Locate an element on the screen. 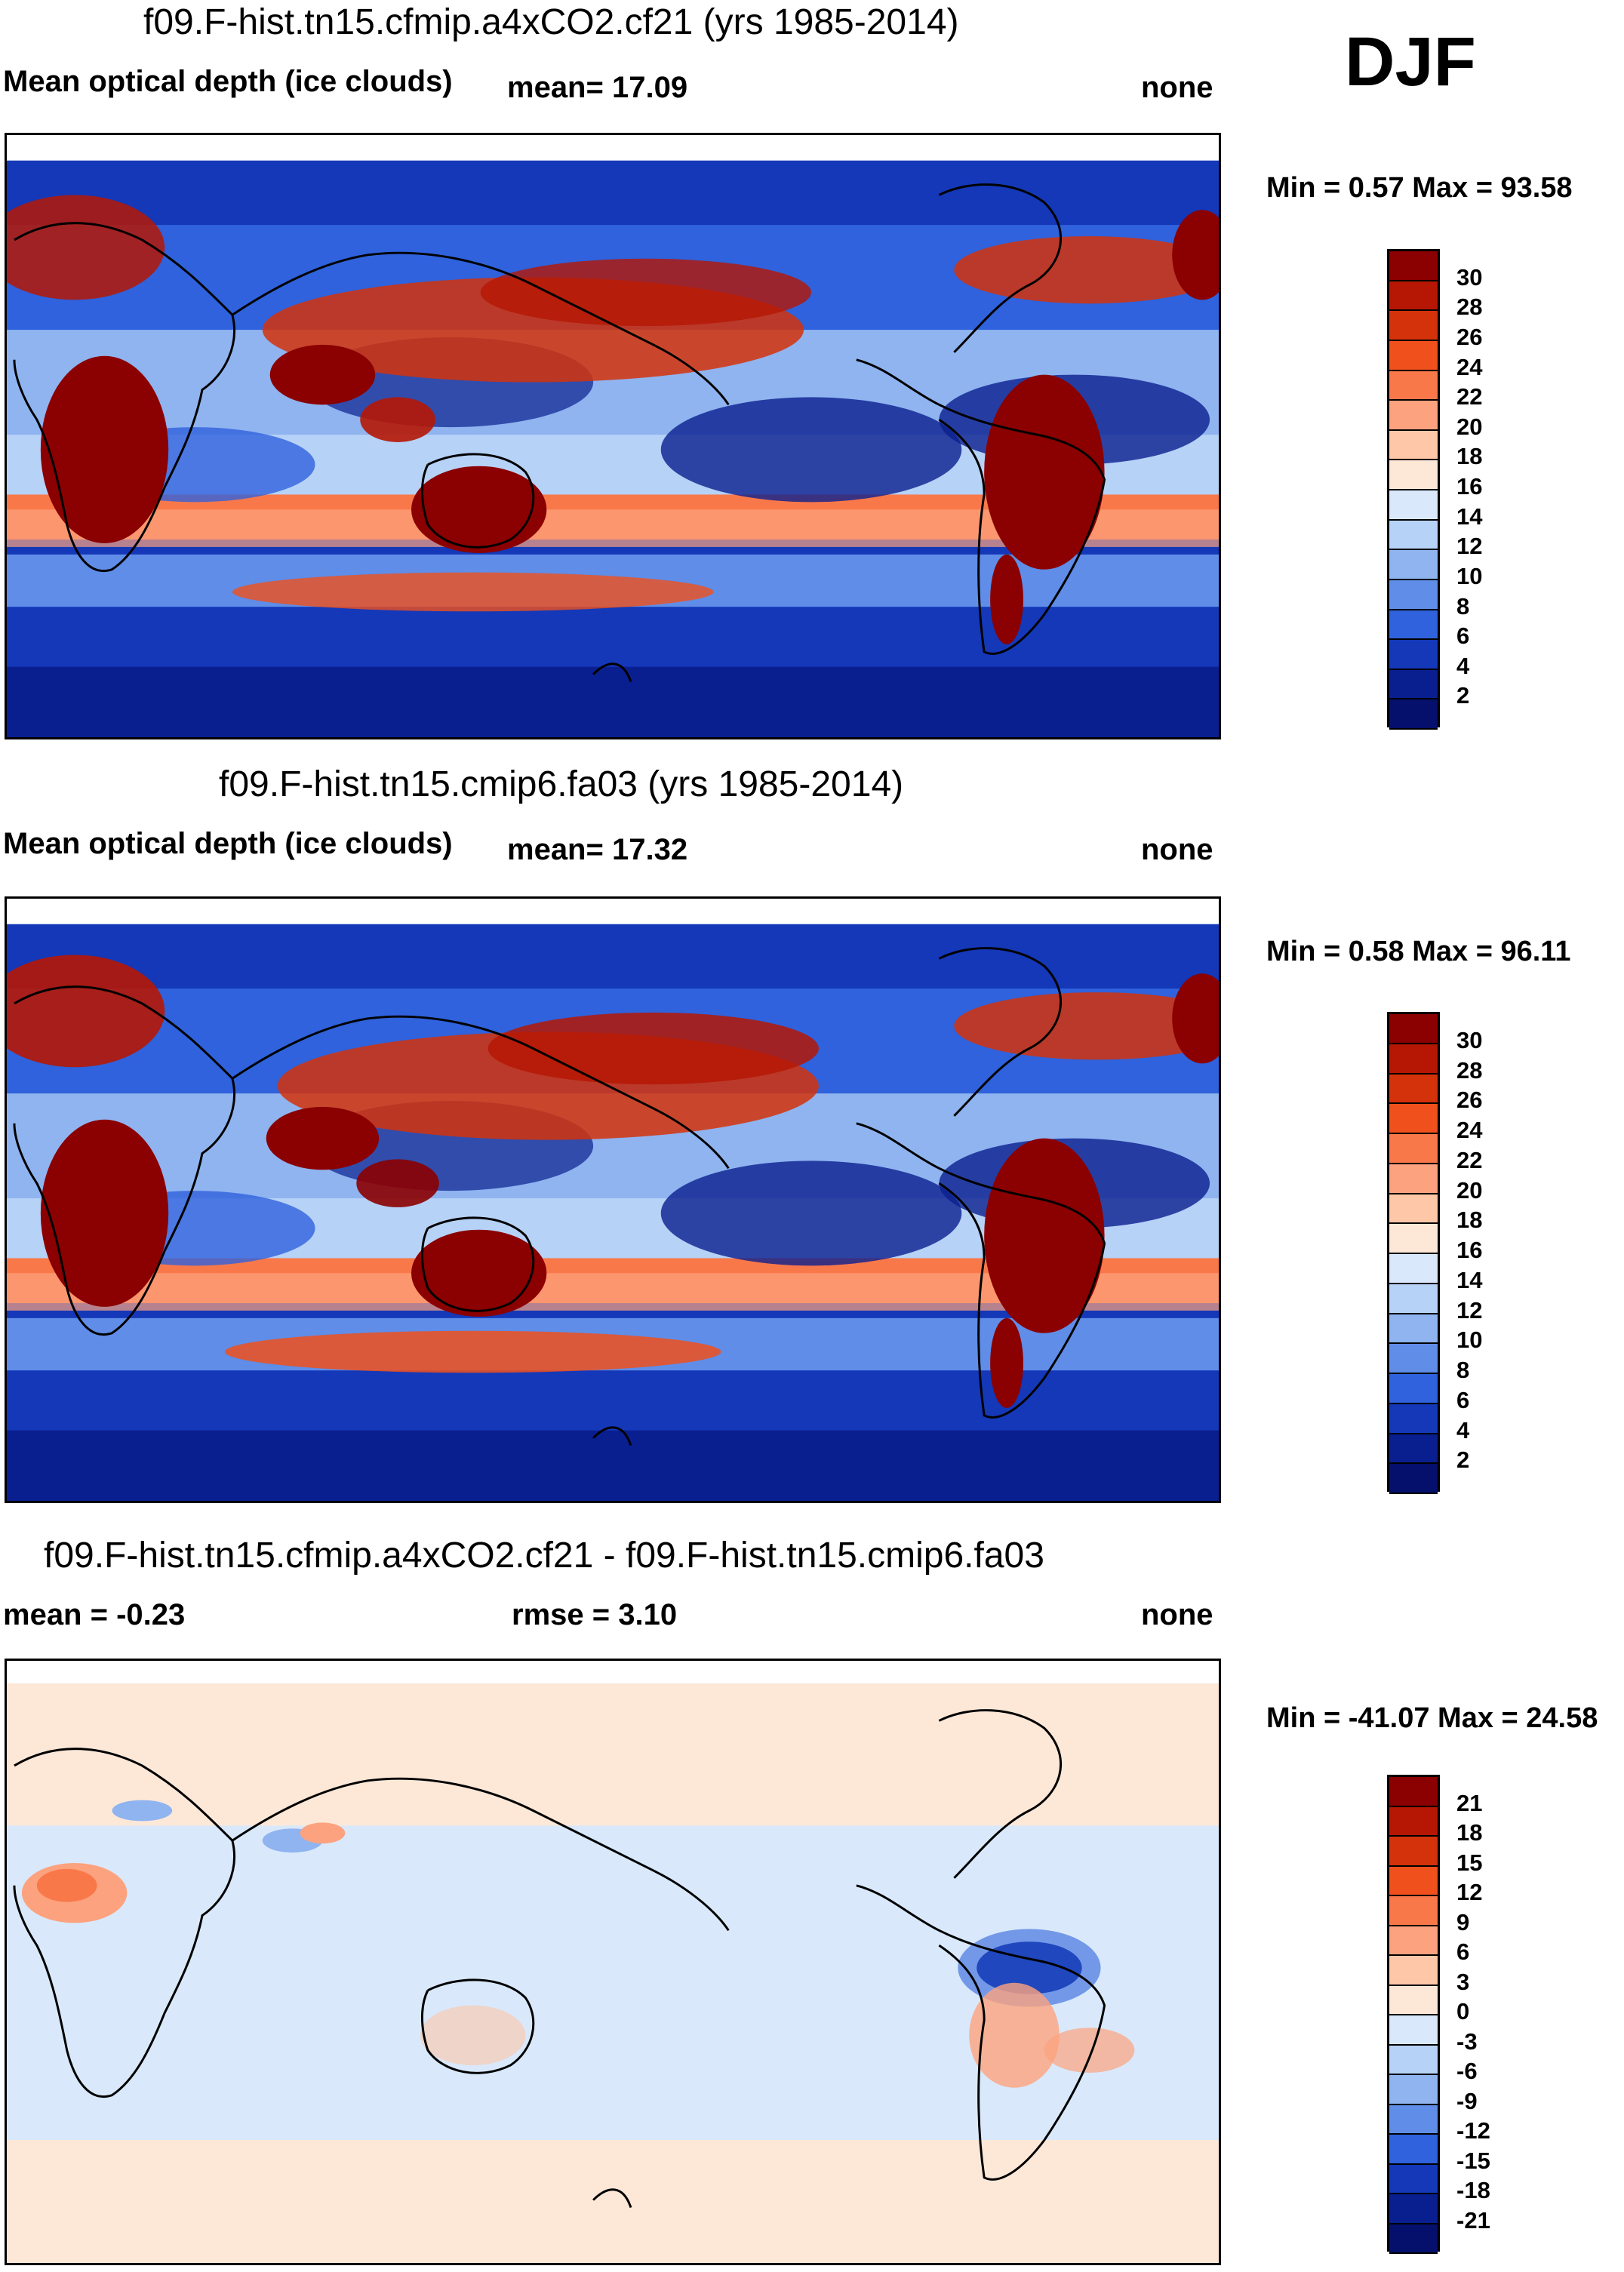 This screenshot has height=2272, width=1624. panel1-colorbar-tick-label: 10 is located at coordinates (1469, 575).